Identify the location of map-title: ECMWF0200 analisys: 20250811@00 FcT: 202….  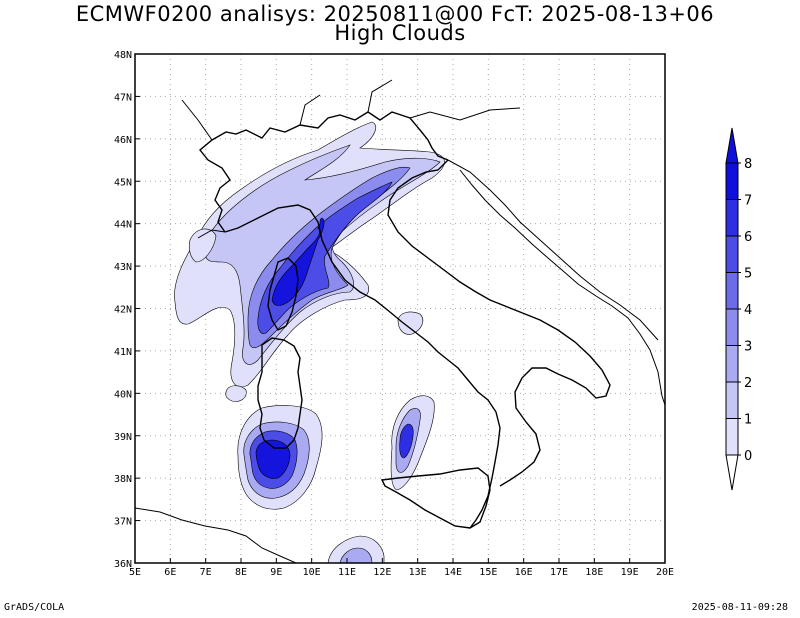
(395, 14).